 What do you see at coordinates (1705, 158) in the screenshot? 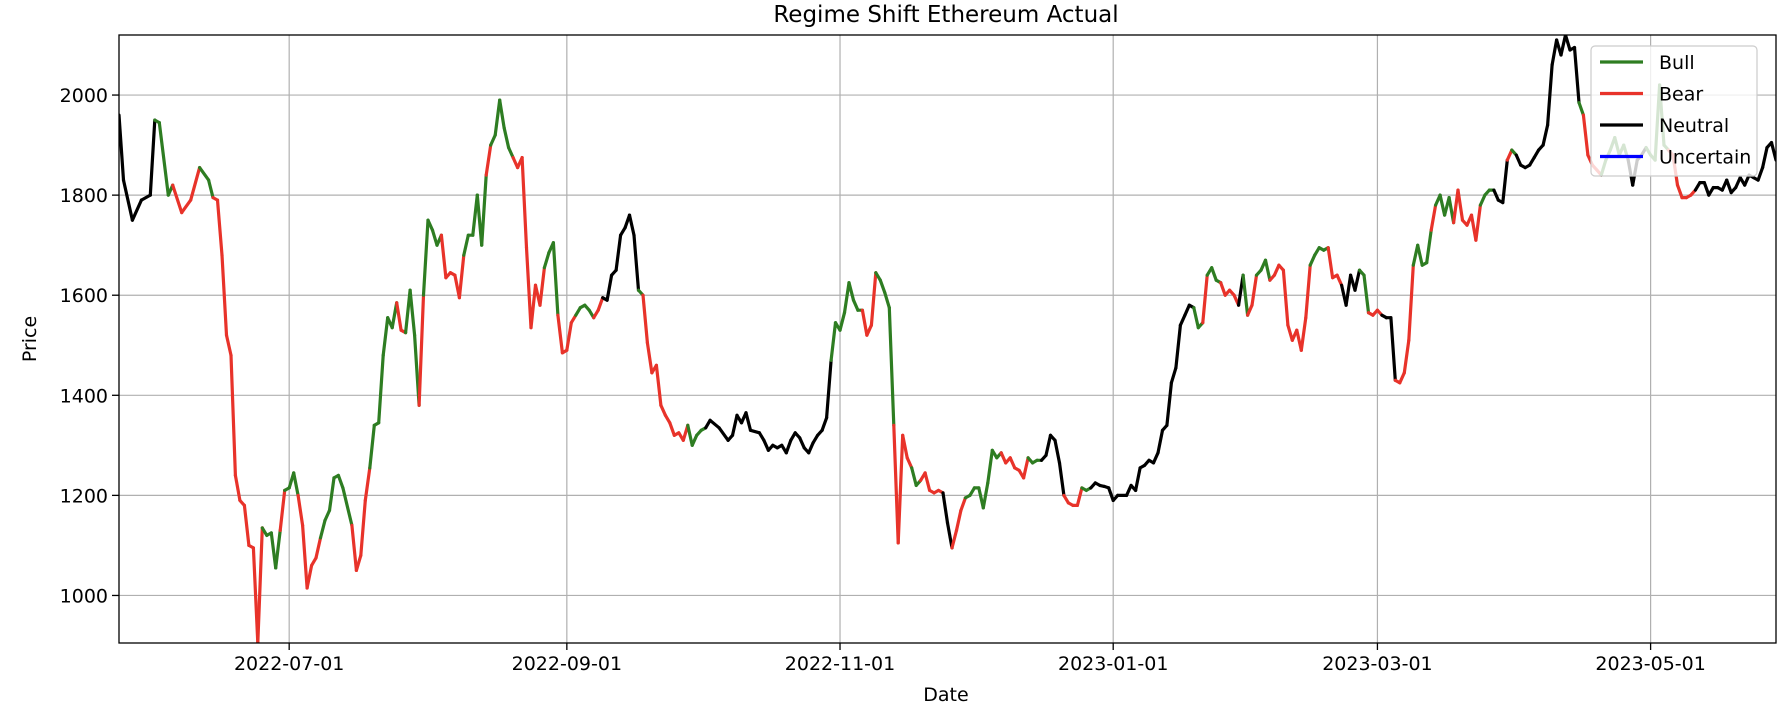
I see `legend-label-uncertain: Uncertain` at bounding box center [1705, 158].